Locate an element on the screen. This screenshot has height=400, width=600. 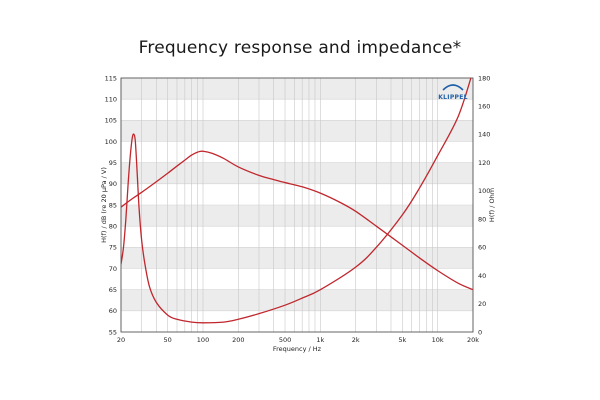
chart-title: Frequency response and impedance* is located at coordinates (300, 48).